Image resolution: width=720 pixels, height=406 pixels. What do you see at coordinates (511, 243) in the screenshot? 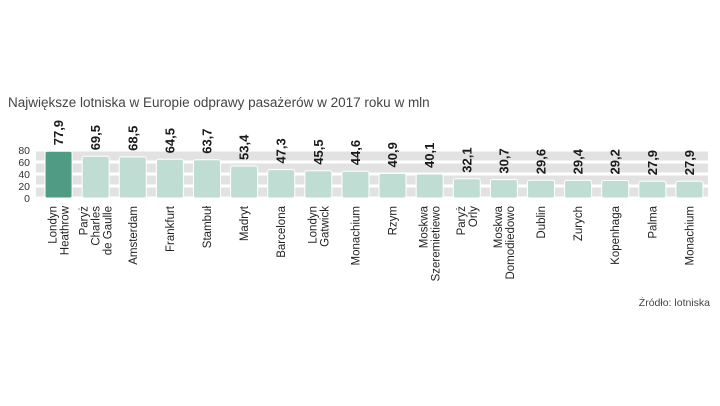
I see `category-label-line: Domodiedowo` at bounding box center [511, 243].